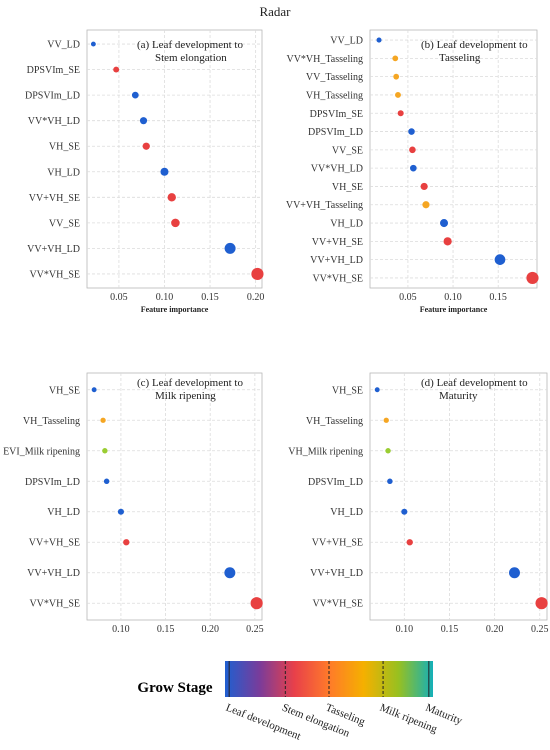 This screenshot has width=550, height=750. Describe the element at coordinates (190, 383) in the screenshot. I see `panel-title: (c) Leaf development to` at that location.